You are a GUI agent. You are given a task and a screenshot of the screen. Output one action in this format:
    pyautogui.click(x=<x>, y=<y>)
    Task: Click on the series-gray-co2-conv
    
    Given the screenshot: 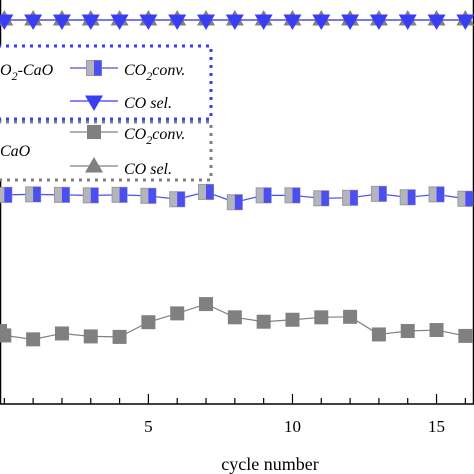 What is the action you would take?
    pyautogui.click(x=236, y=322)
    